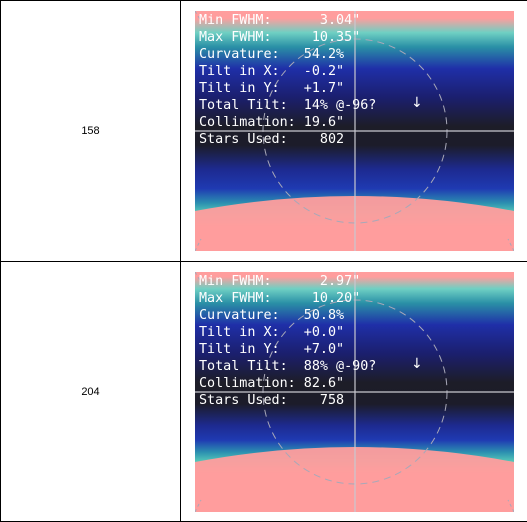 The height and width of the screenshot is (522, 527). What do you see at coordinates (288, 105) in the screenshot?
I see `total-tilt: Total Tilt: 14% @-96?` at bounding box center [288, 105].